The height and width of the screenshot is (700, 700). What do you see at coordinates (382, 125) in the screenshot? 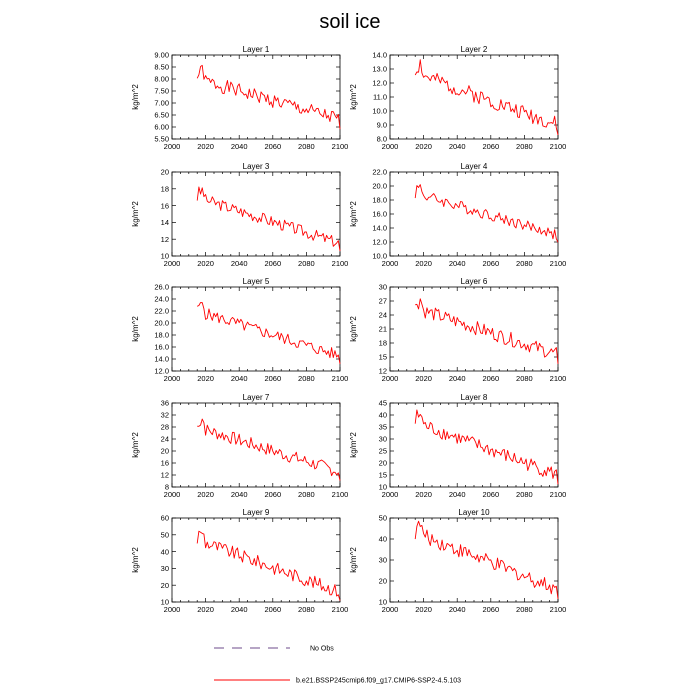
I see `y-tick-label: 9.0` at bounding box center [382, 125].